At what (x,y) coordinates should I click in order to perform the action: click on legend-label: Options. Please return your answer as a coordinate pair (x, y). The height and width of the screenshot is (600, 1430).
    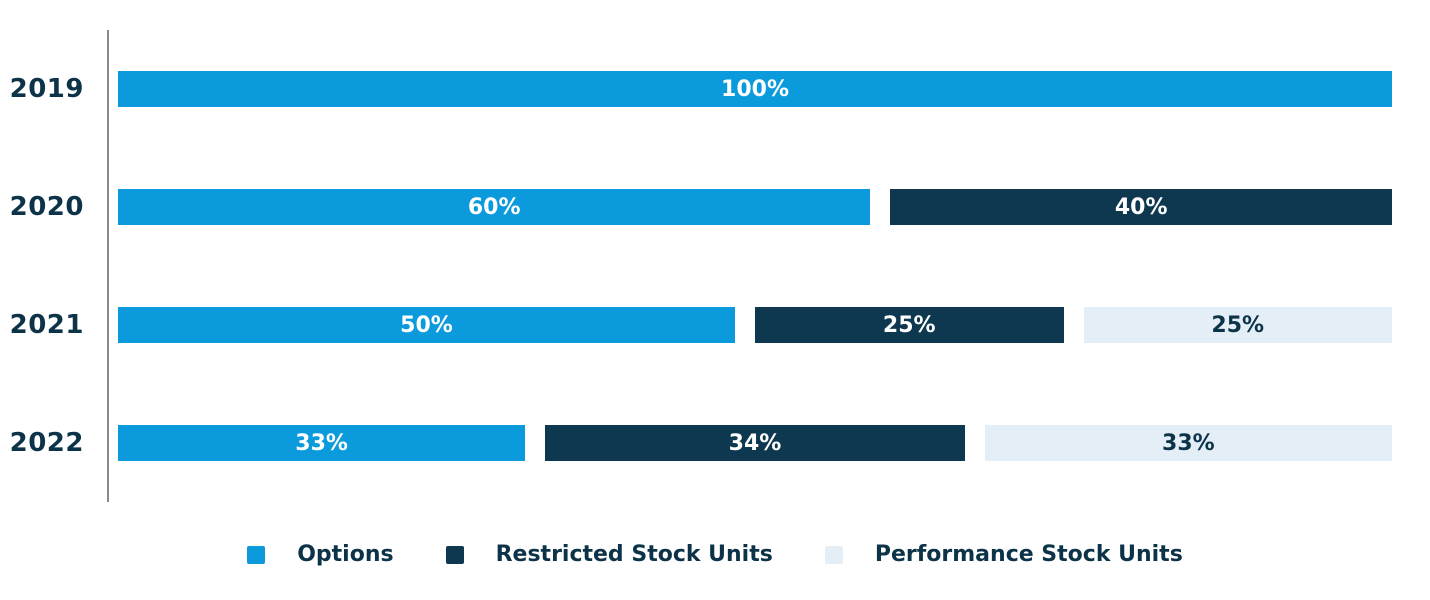
    Looking at the image, I should click on (345, 554).